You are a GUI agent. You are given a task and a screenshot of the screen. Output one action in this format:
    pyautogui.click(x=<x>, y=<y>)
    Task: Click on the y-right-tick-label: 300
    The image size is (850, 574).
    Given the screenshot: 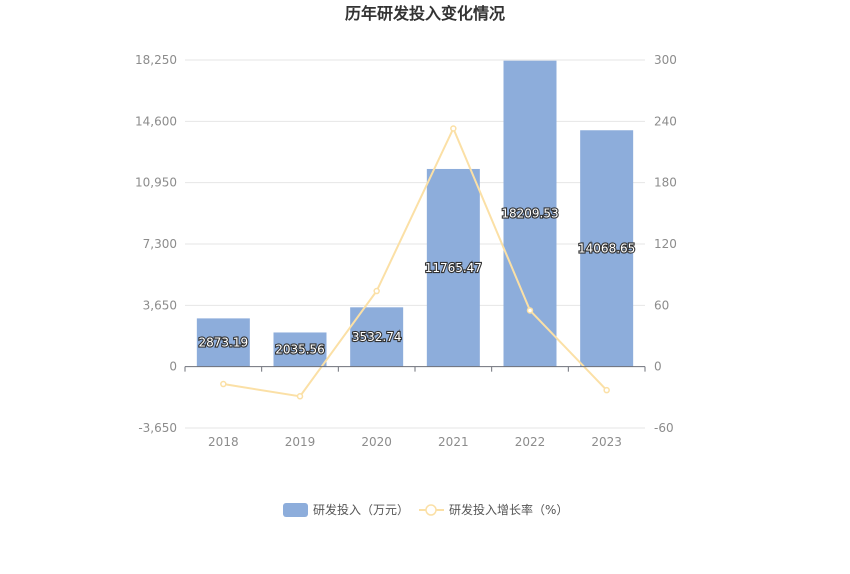 What is the action you would take?
    pyautogui.click(x=665, y=60)
    